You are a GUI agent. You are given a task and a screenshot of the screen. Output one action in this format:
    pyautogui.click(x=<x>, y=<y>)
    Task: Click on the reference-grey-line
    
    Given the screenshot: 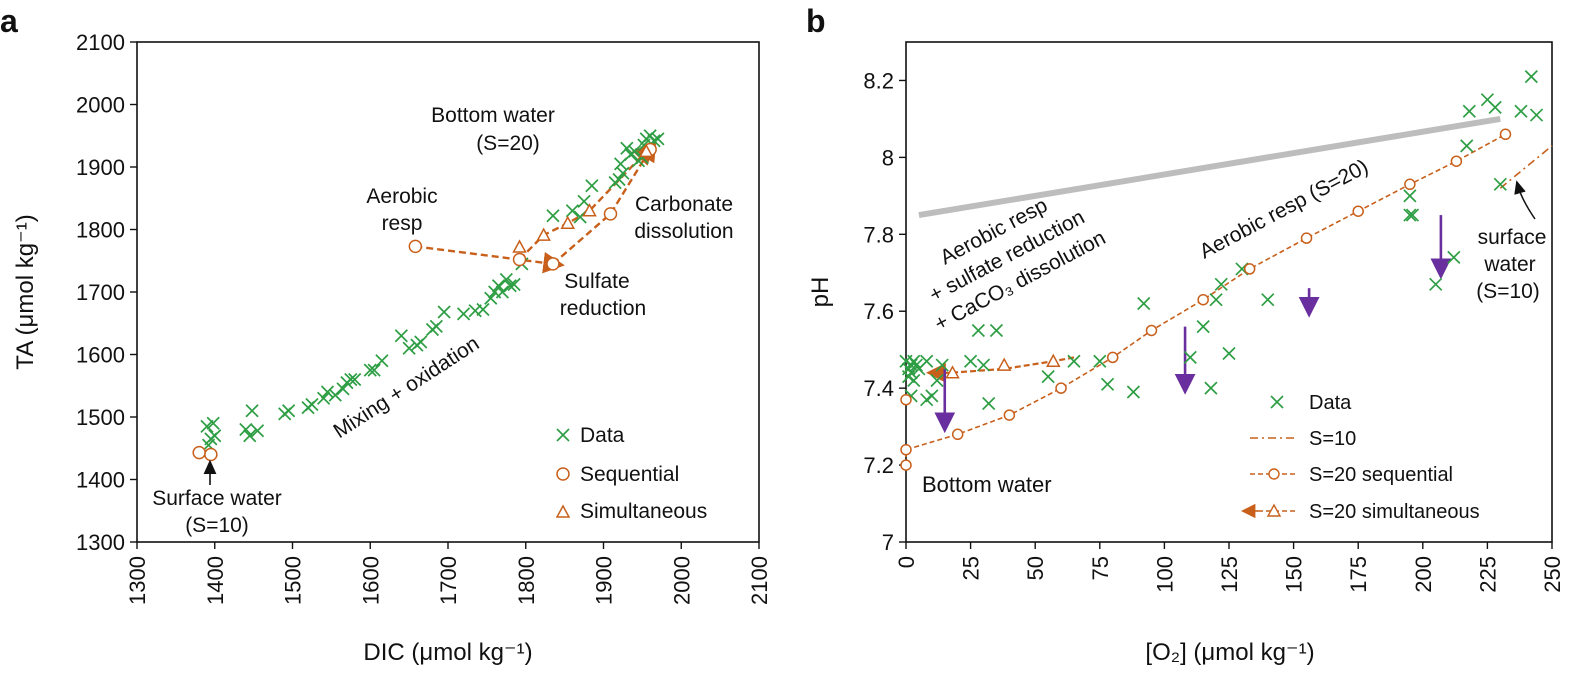 What is the action you would take?
    pyautogui.click(x=1209, y=167)
    